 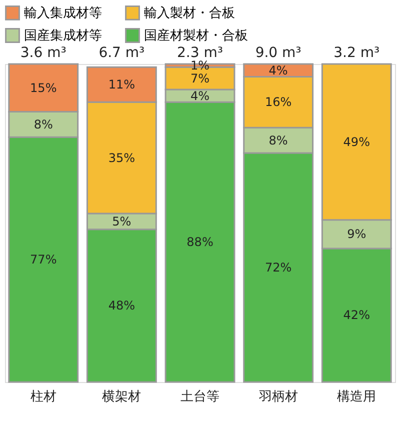 I want to click on data-label: 35%, so click(x=122, y=157).